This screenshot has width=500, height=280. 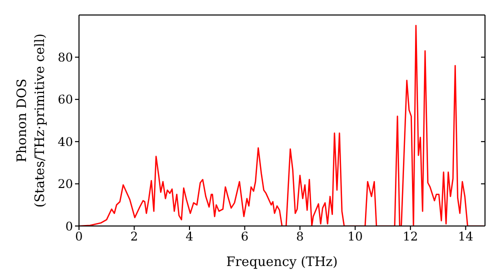 I want to click on x-tick-label: 6, so click(x=244, y=237).